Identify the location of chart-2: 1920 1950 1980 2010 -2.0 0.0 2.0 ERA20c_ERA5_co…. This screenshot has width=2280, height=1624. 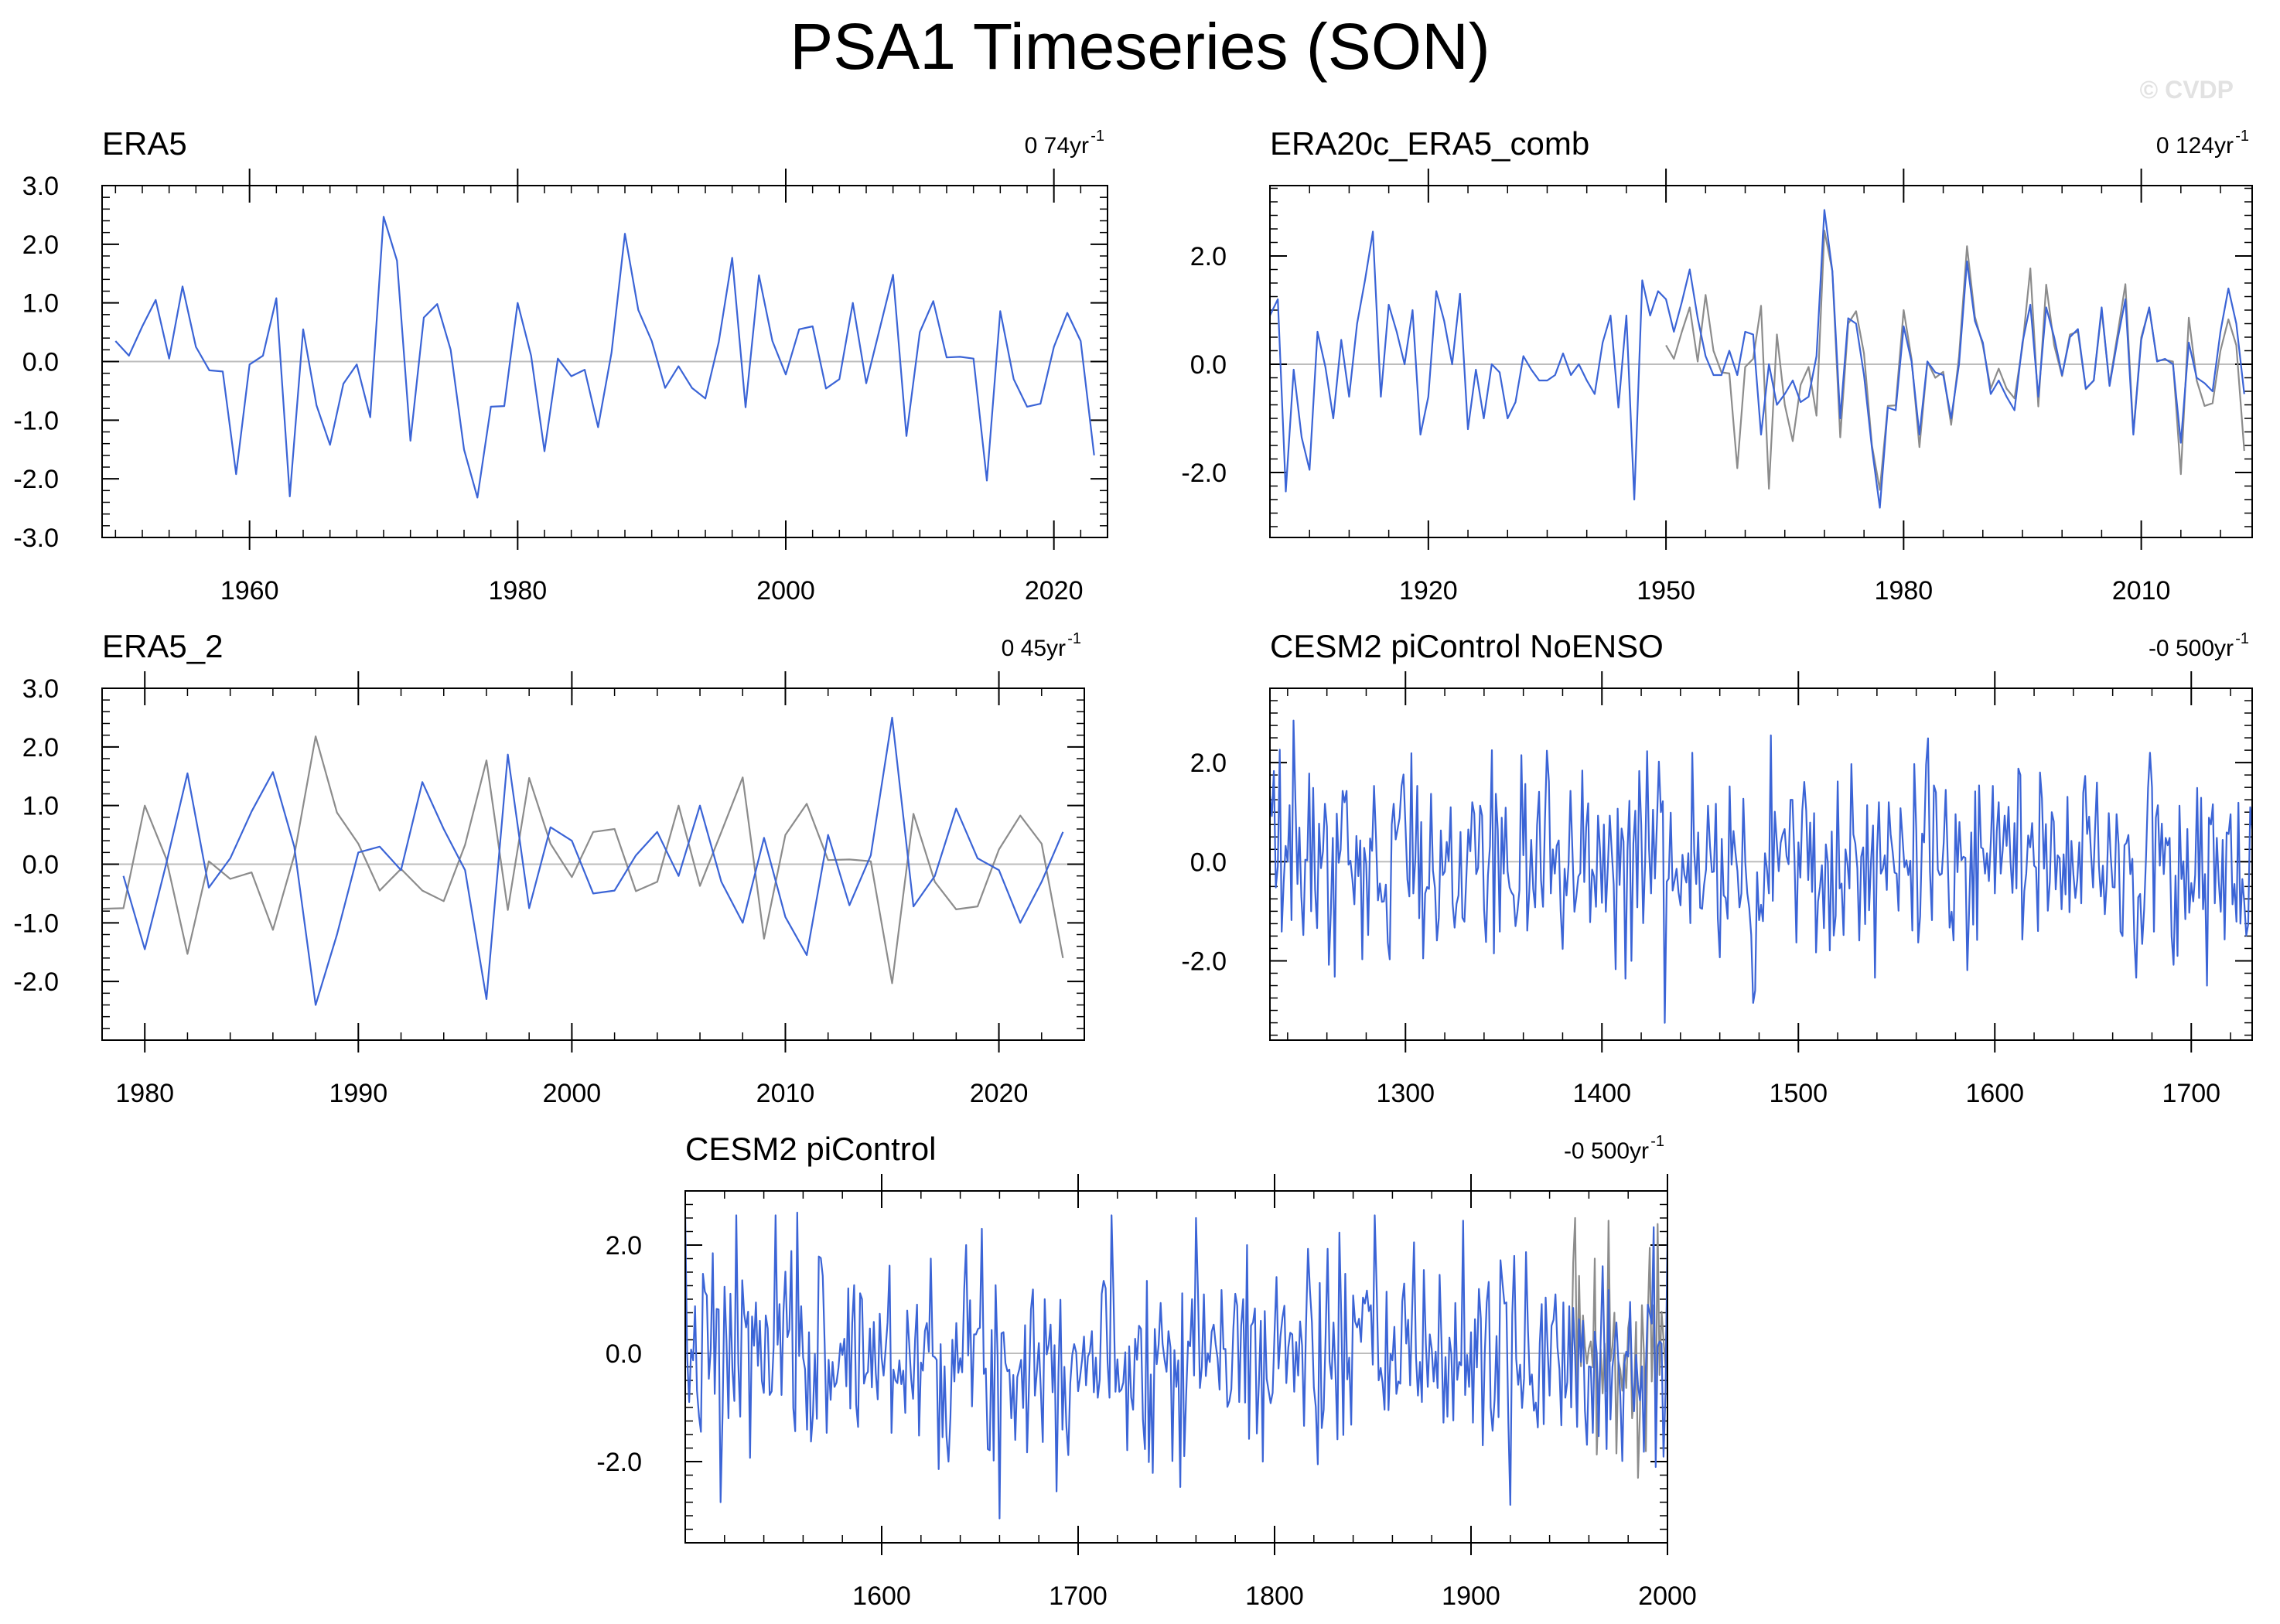
(1717, 365).